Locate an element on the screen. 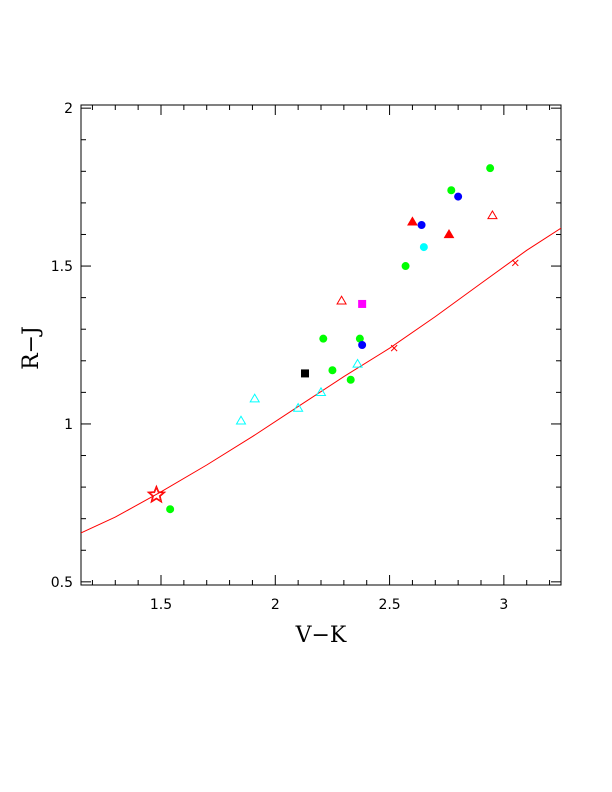 The image size is (612, 792). star-point-inner is located at coordinates (156, 494).